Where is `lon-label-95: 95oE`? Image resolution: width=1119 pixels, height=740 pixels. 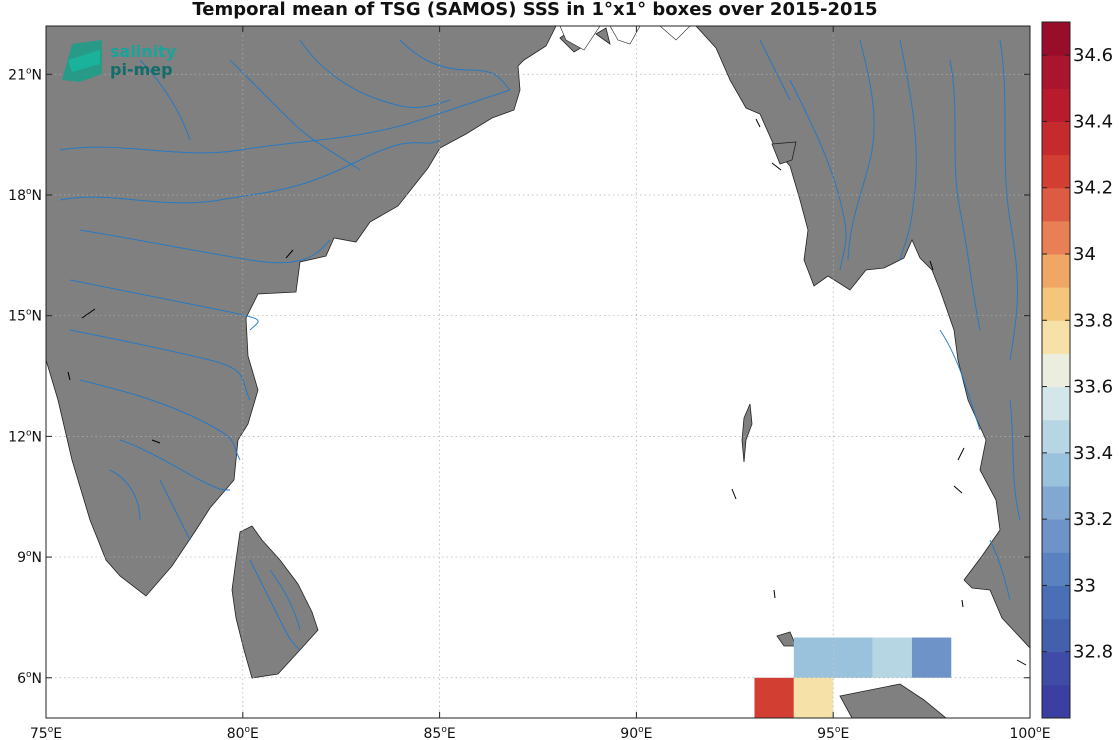 lon-label-95: 95oE is located at coordinates (833, 732).